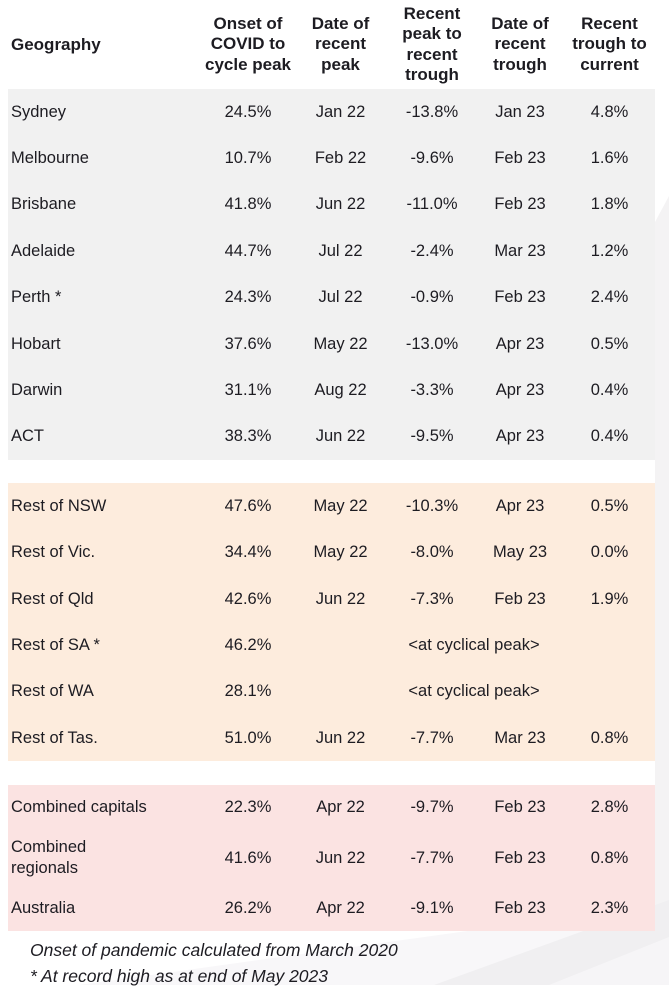 Image resolution: width=669 pixels, height=989 pixels. Describe the element at coordinates (609, 204) in the screenshot. I see `value-cell: 1.8%` at that location.